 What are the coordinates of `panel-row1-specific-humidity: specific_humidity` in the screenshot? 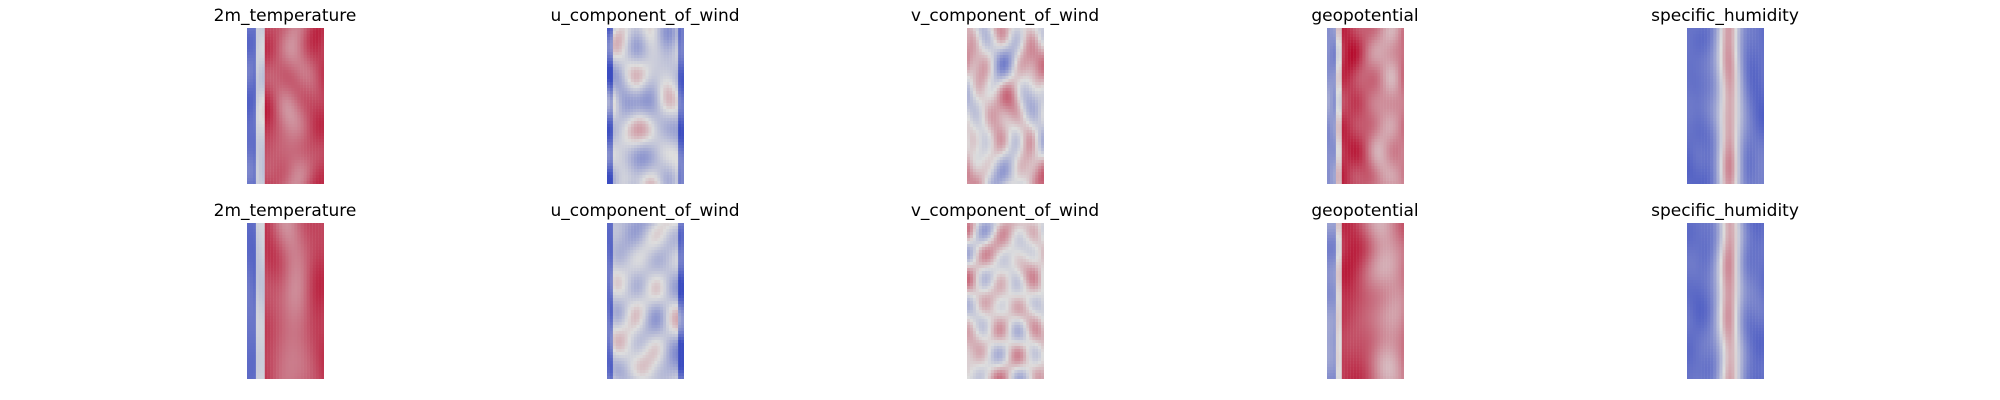 It's located at (1725, 95).